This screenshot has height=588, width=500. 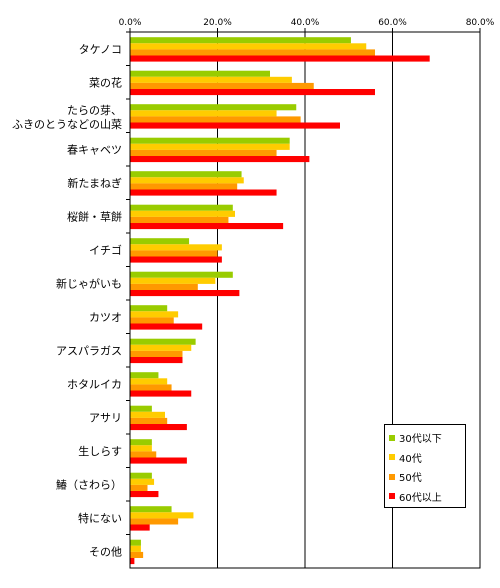 What do you see at coordinates (100, 518) in the screenshot?
I see `y-tick-label: 特にない` at bounding box center [100, 518].